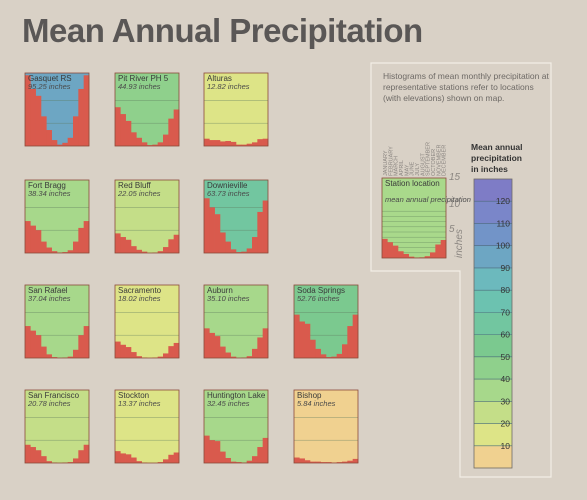  What do you see at coordinates (227, 185) in the screenshot?
I see `station-name: Downieville` at bounding box center [227, 185].